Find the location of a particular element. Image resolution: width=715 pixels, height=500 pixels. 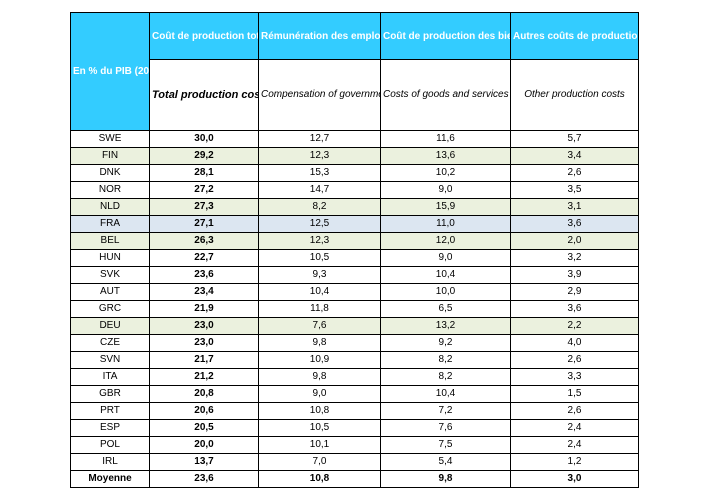

country-cell: NLD is located at coordinates (110, 207).